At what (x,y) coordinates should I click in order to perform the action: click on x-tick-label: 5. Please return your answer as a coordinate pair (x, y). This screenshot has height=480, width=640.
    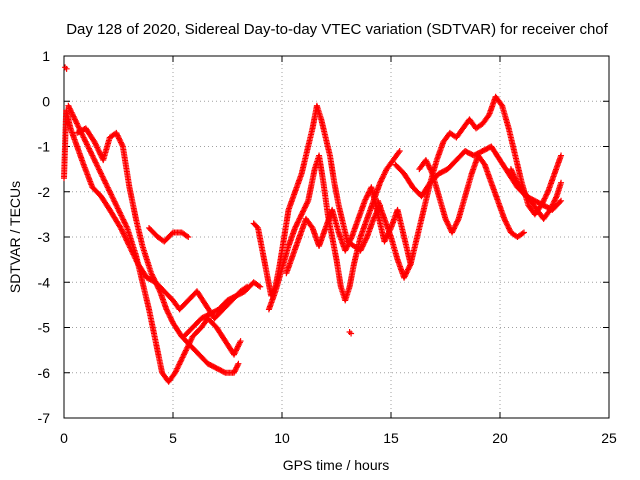
    Looking at the image, I should click on (173, 438).